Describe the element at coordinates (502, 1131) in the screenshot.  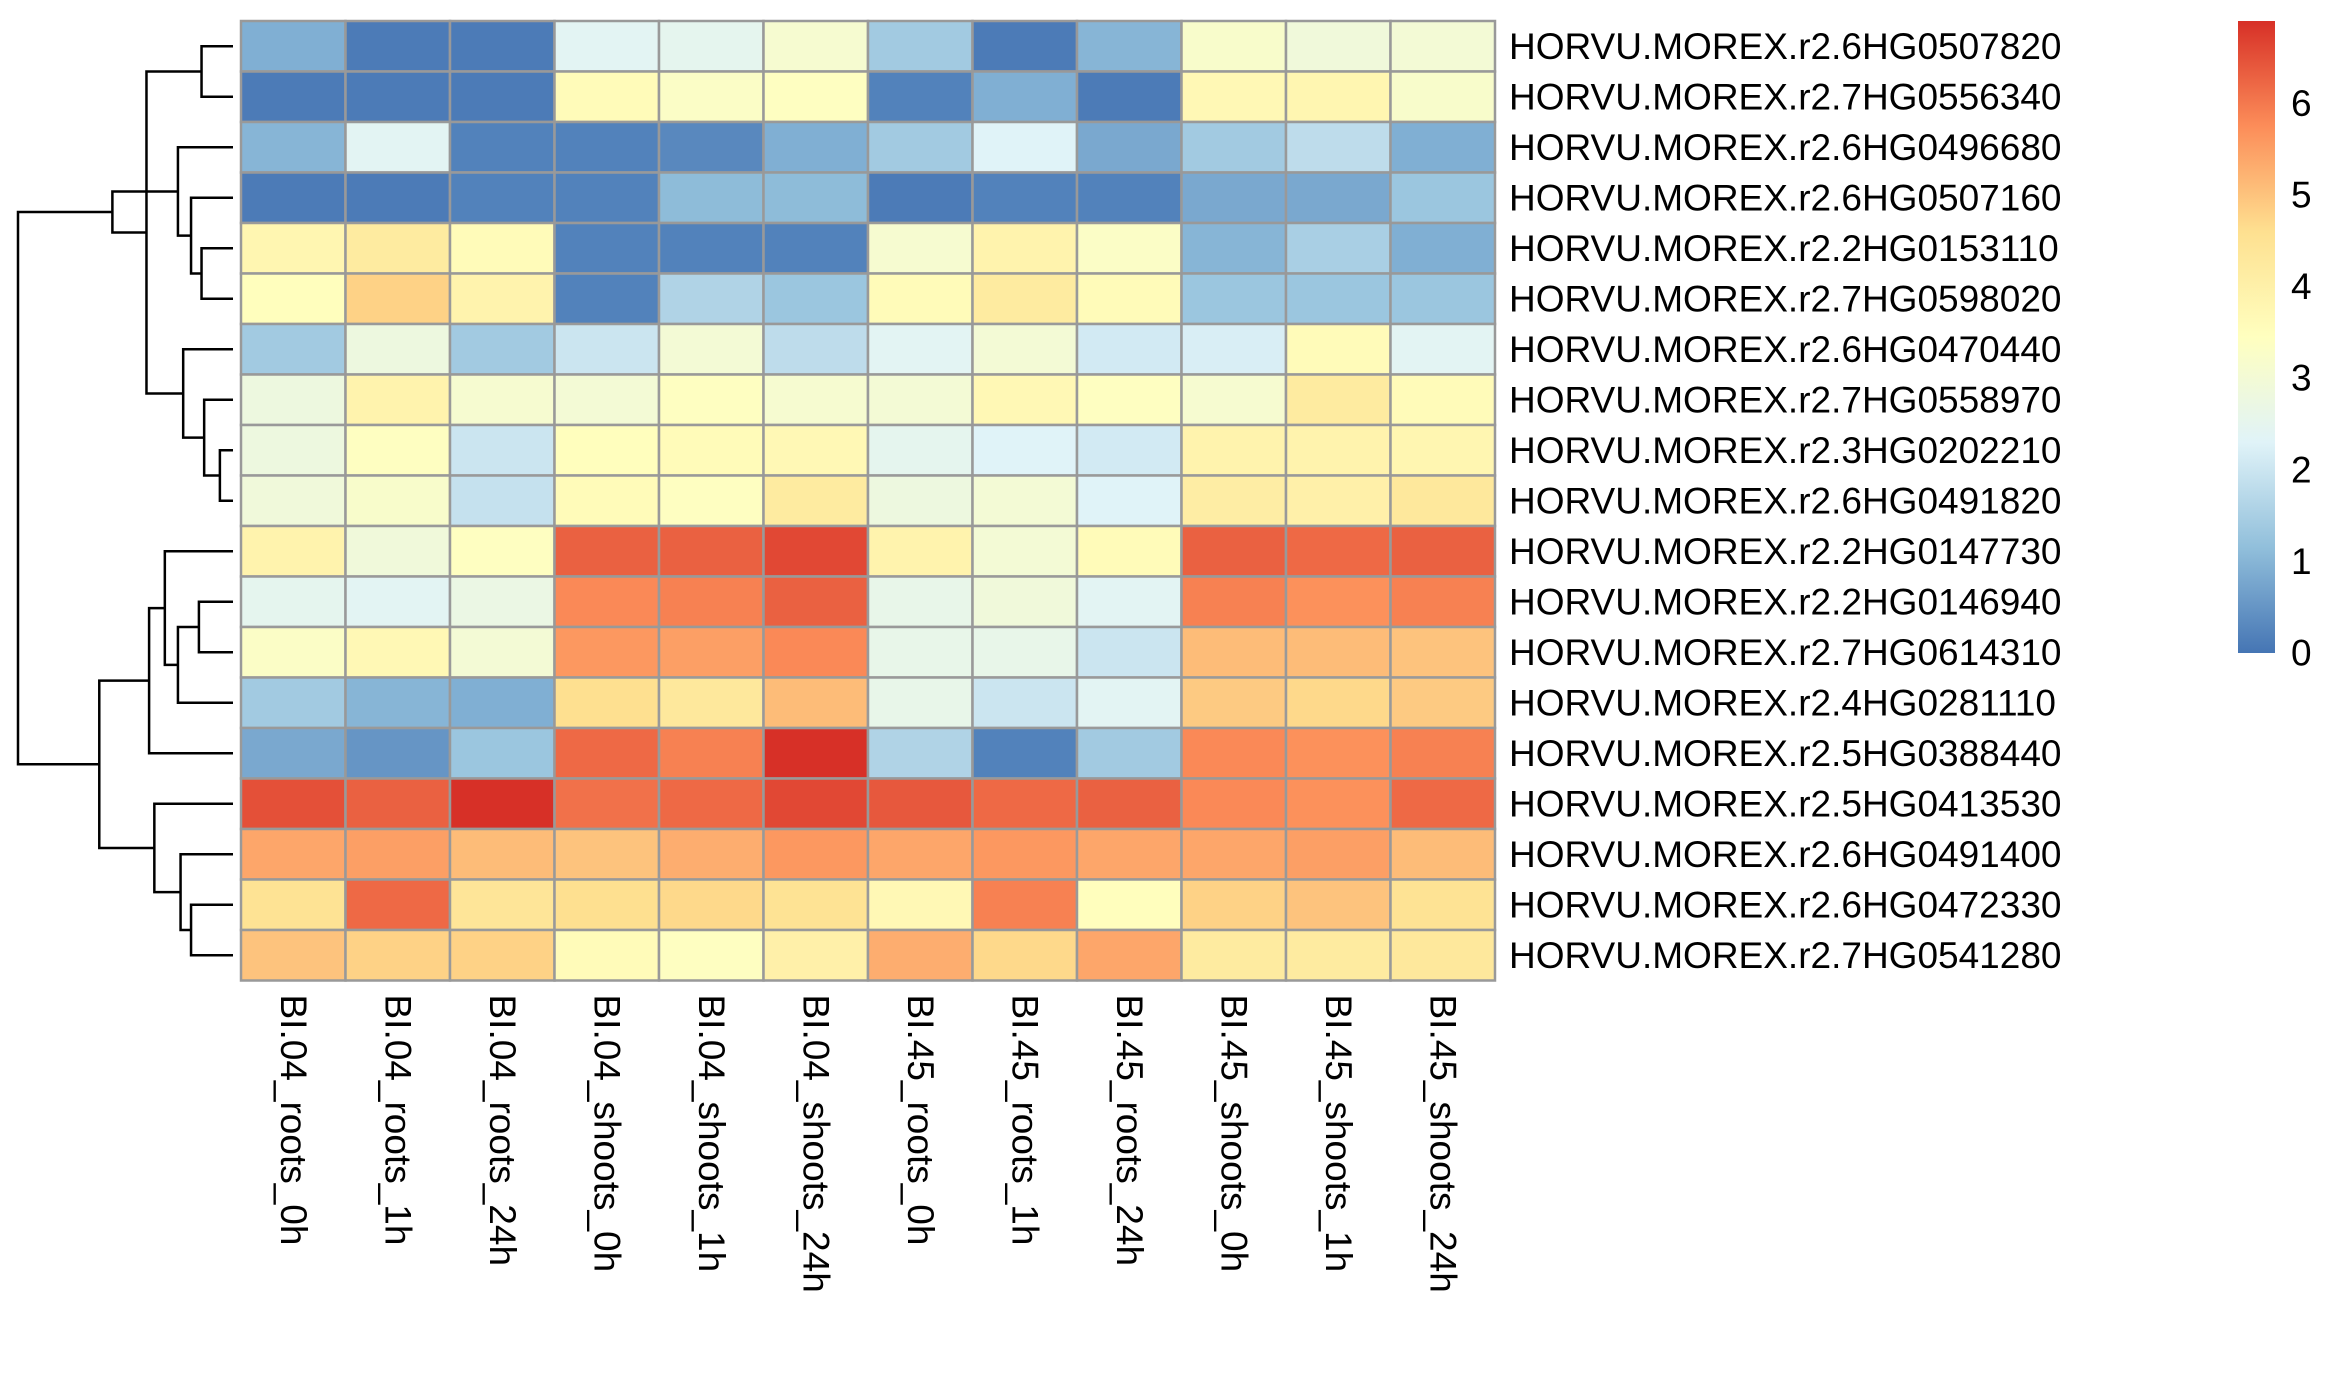
I see `column-label: BI.04_roots_24h` at that location.